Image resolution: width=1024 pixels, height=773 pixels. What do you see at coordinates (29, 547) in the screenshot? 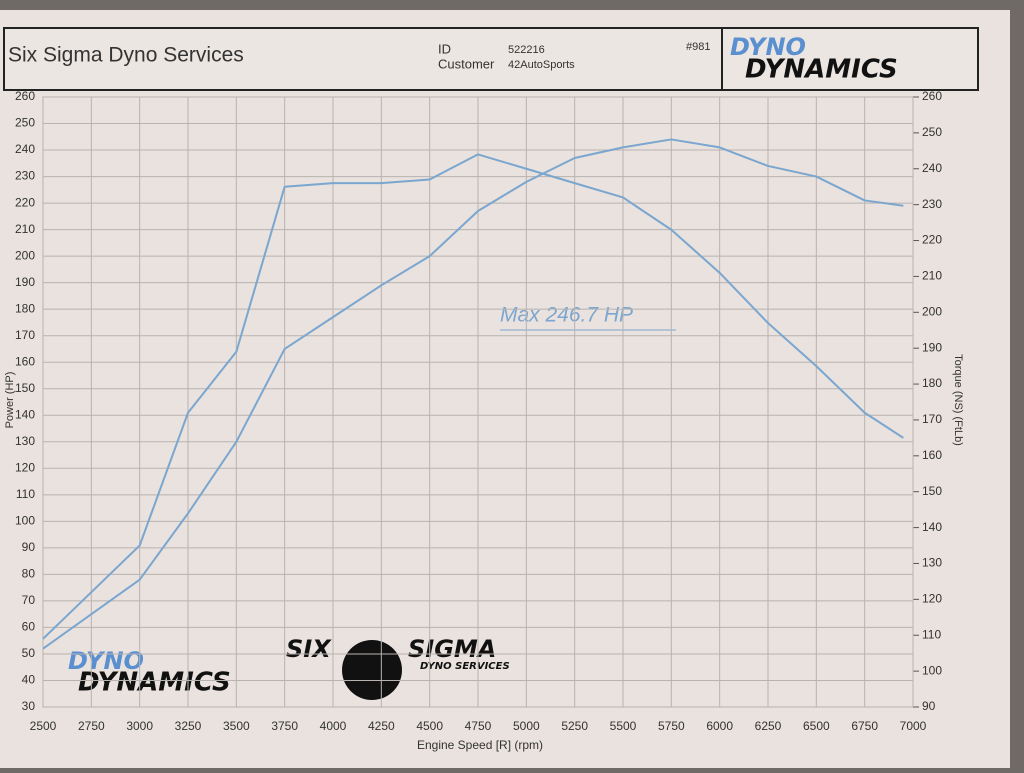
I see `y-tick-label: 90` at bounding box center [29, 547].